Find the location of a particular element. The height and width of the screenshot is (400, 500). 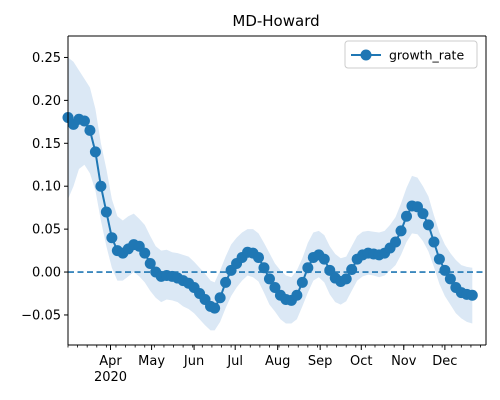

x-tick-label: Jun is located at coordinates (193, 361).